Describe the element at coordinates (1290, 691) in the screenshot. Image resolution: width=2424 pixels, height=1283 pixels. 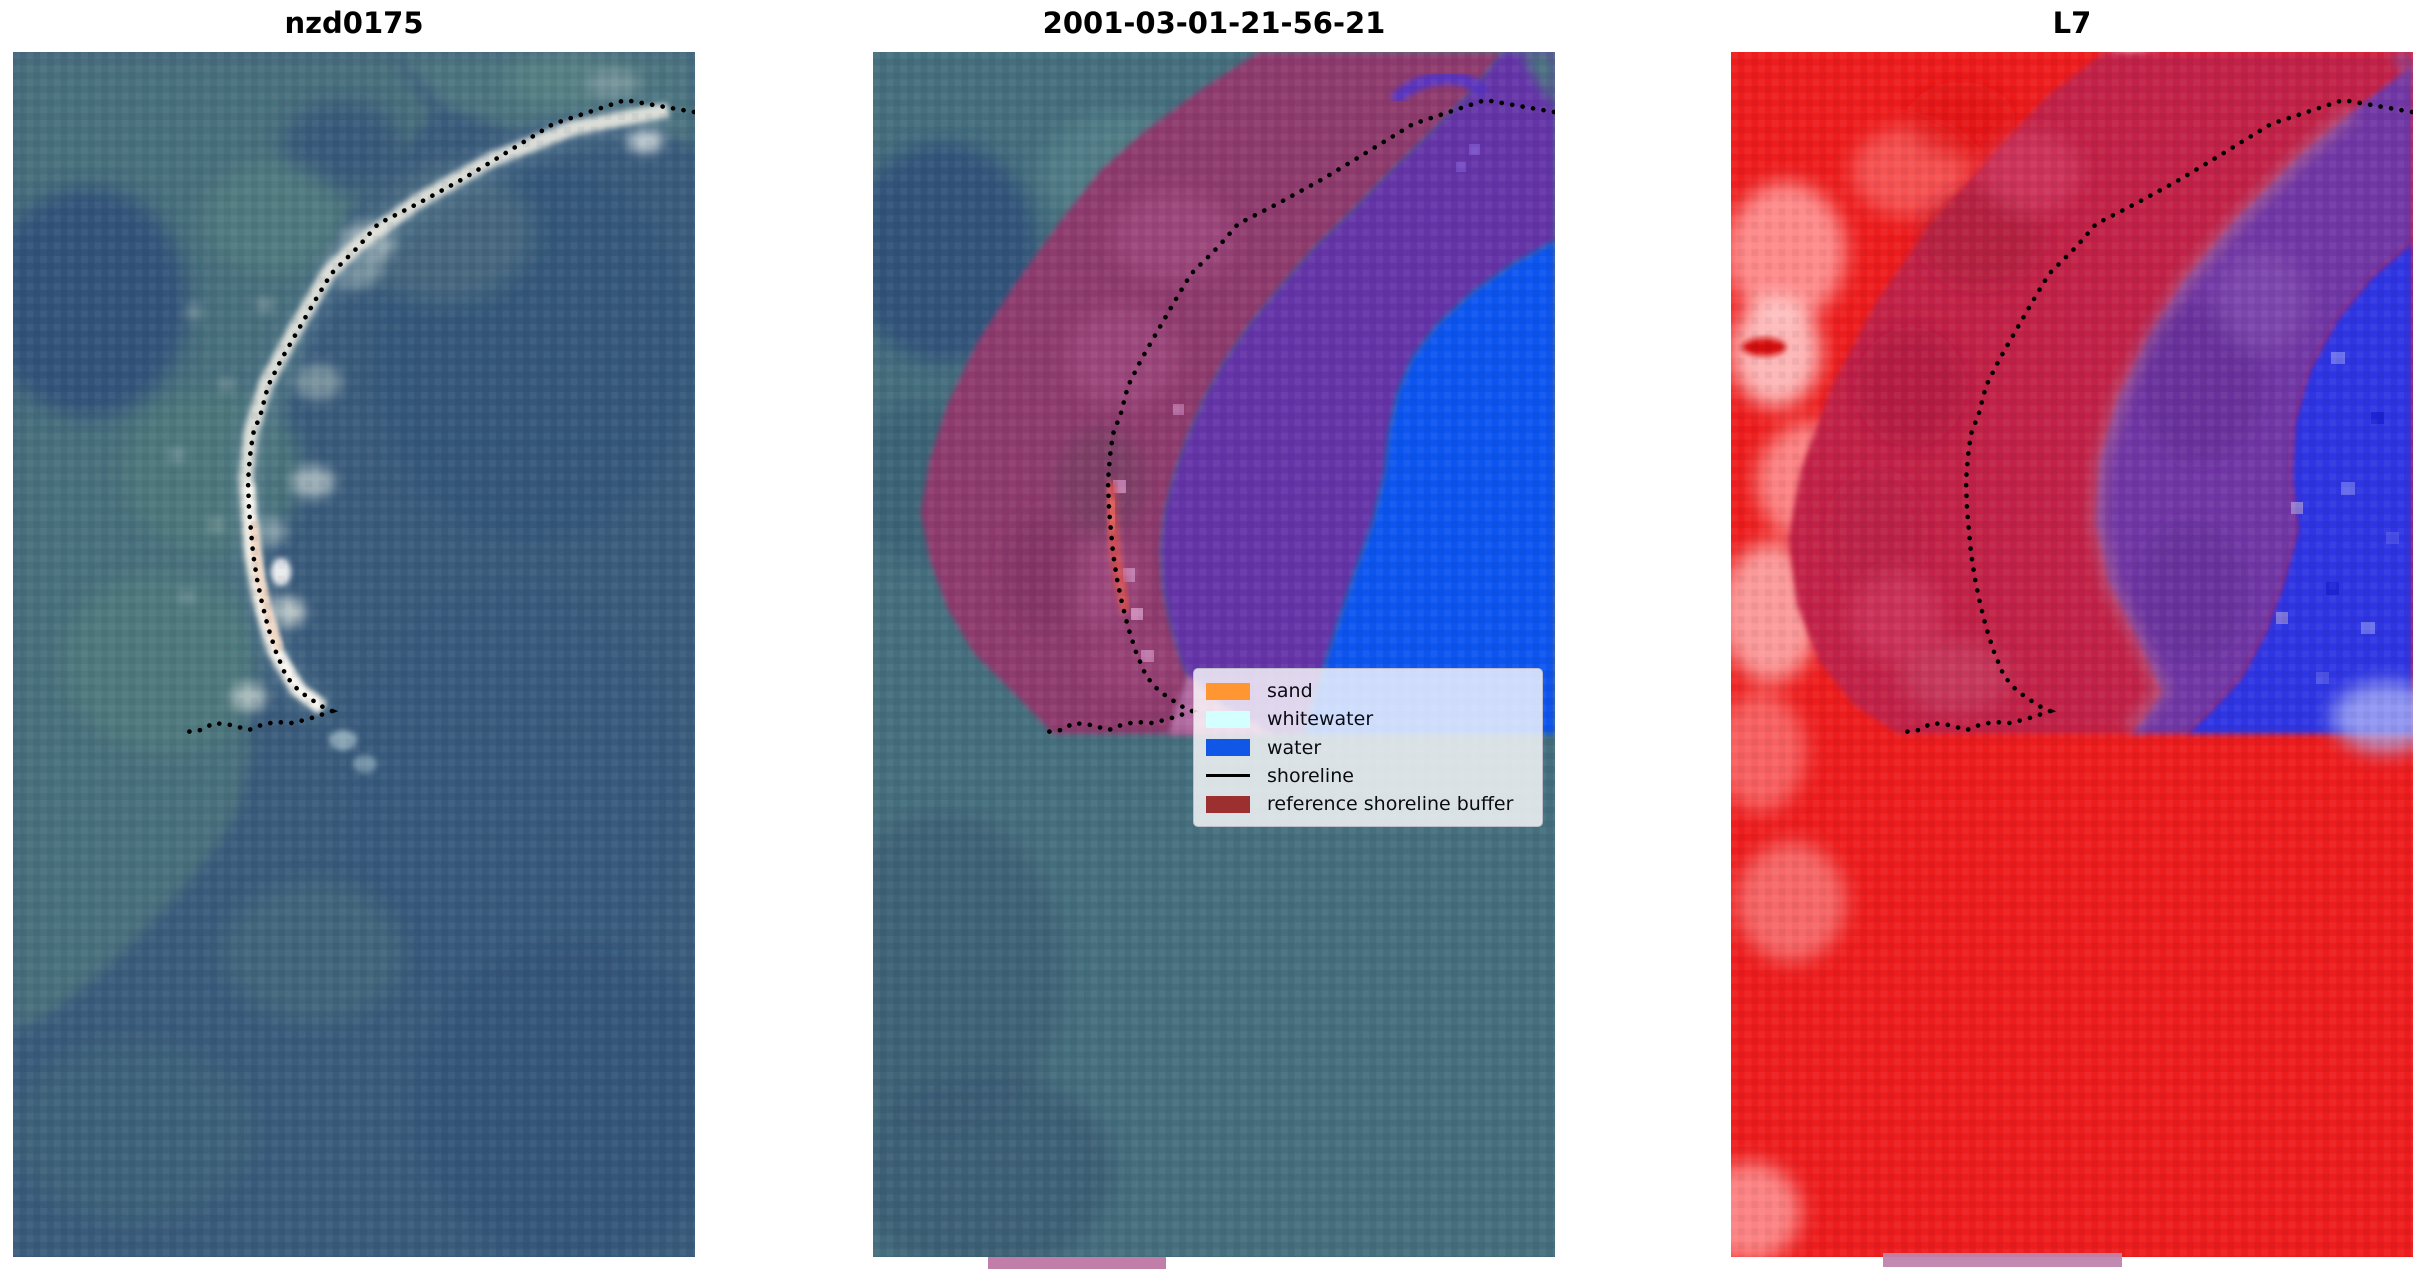
I see `sand-label: sand` at that location.